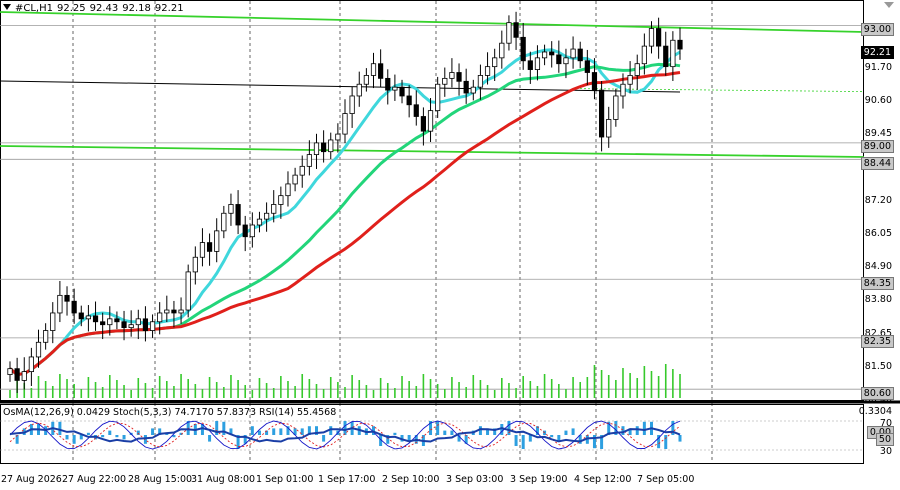 This screenshot has height=490, width=900. I want to click on time-axis-label: 3 Sep 03:00, so click(475, 479).